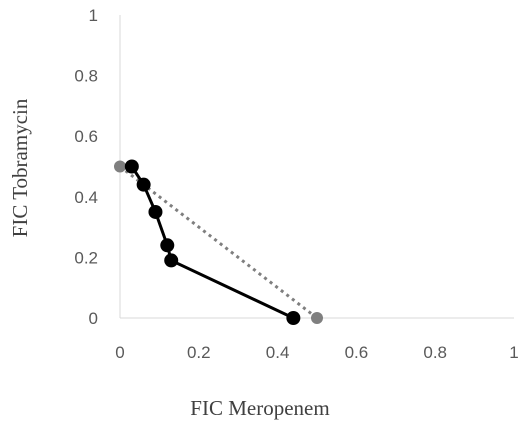  I want to click on y-tick-label: 0.4, so click(86, 197).